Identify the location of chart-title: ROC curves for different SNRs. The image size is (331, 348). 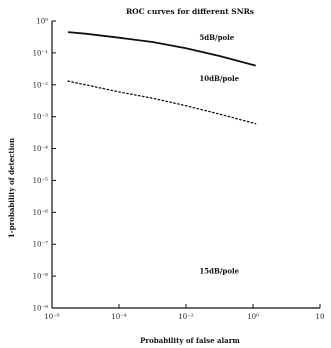
(190, 11).